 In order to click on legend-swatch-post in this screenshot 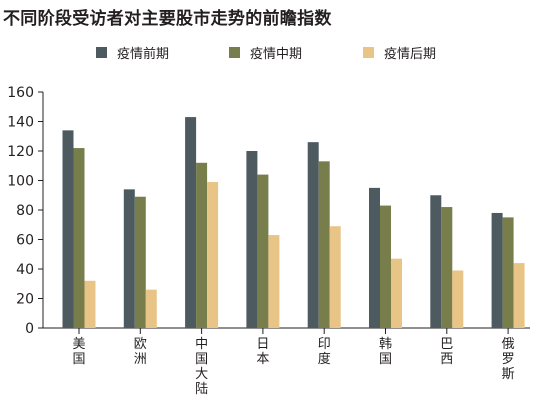, I will do `click(368, 52)`.